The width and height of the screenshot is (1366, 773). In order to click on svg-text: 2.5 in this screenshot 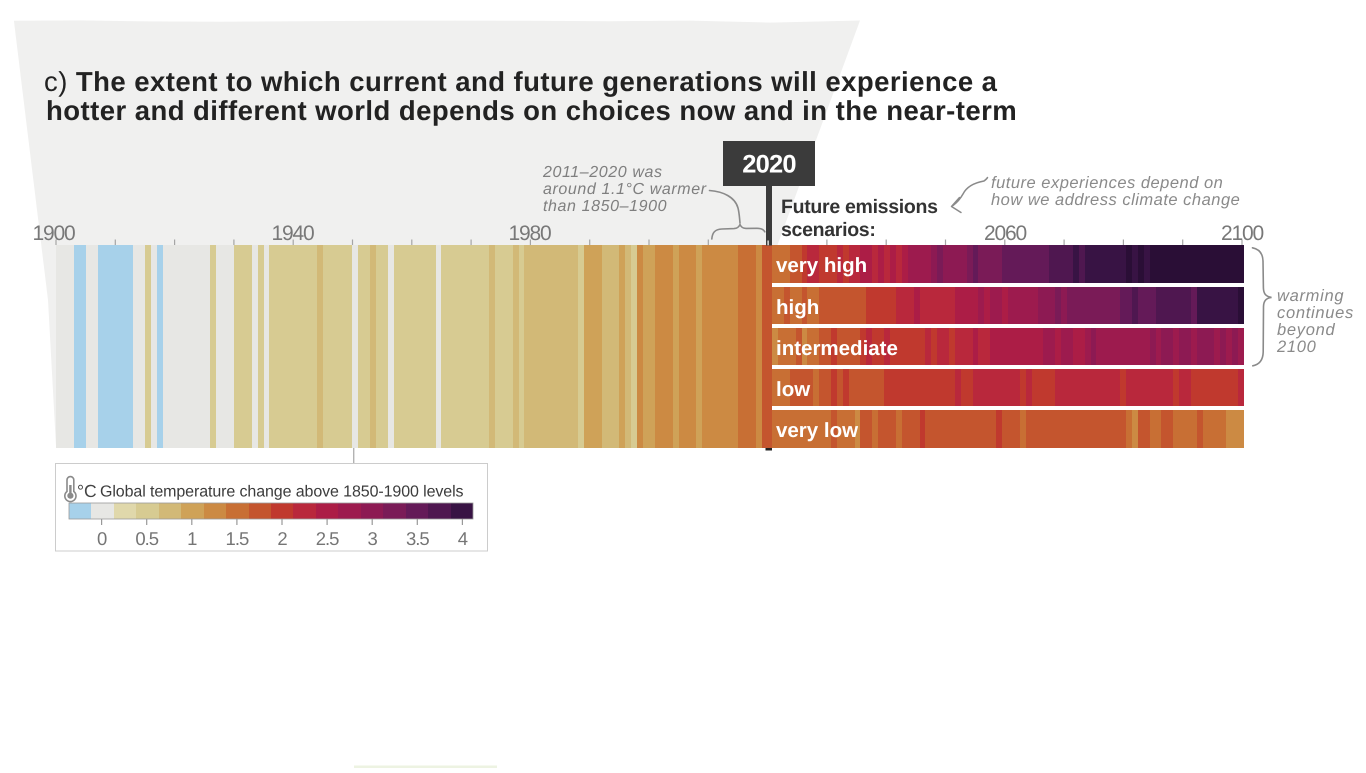, I will do `click(327, 538)`.